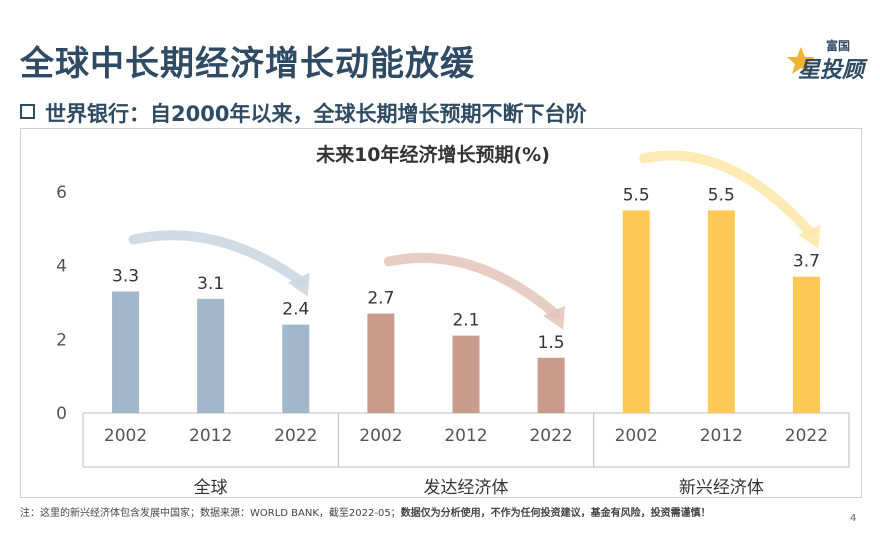  I want to click on data-label: 3.7, so click(806, 262).